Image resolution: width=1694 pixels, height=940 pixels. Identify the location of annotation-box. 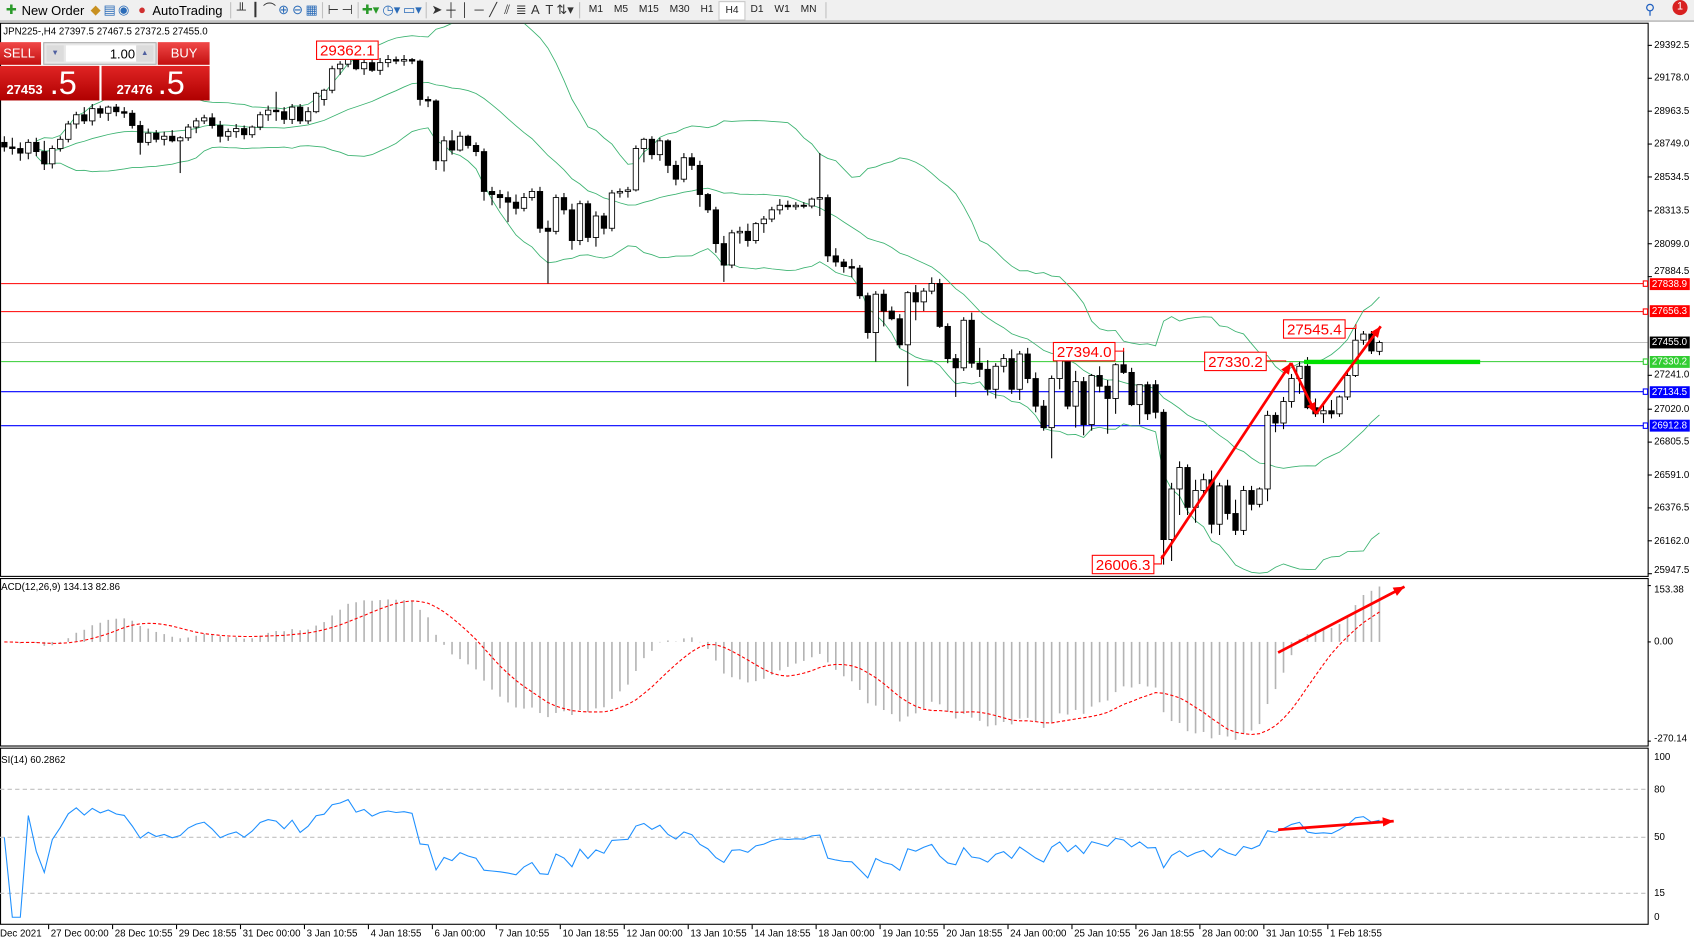
(1314, 329).